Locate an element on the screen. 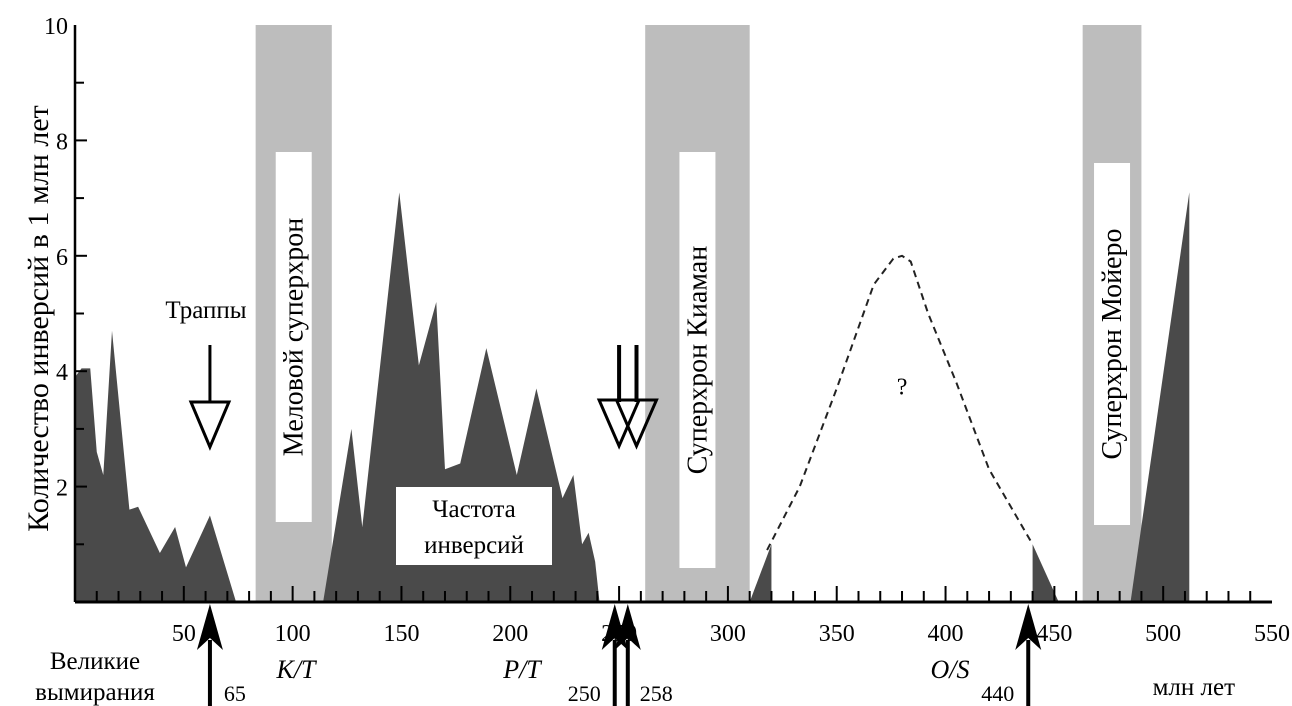 This screenshot has width=1292, height=706. y-axis-title: Количество инверсий в 1 млн лет is located at coordinates (38, 318).